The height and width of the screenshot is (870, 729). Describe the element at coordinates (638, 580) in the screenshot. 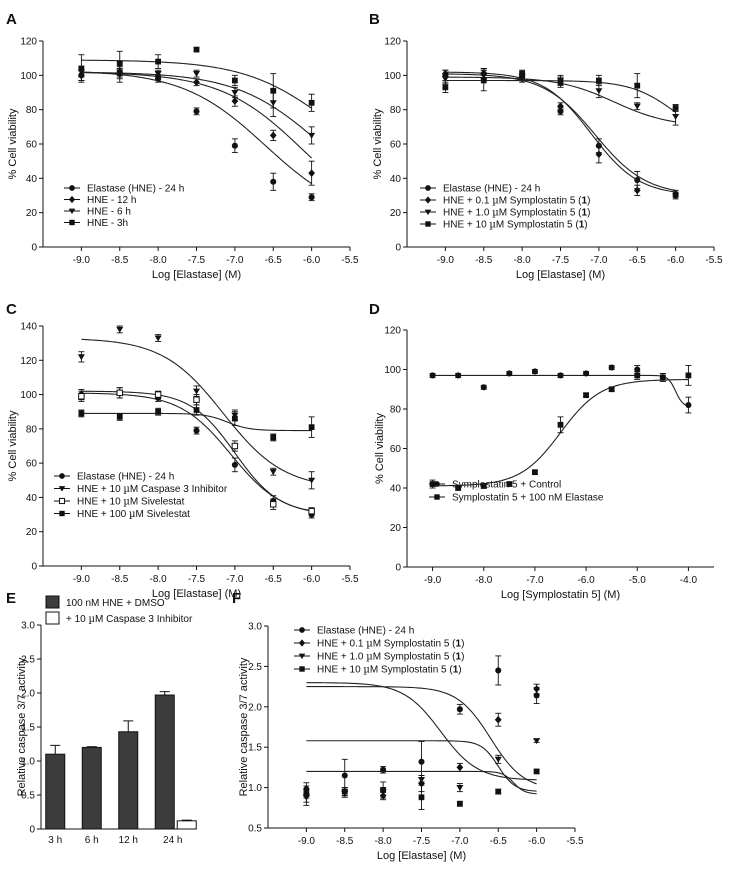

I see `x-tick-label: -5.0` at that location.